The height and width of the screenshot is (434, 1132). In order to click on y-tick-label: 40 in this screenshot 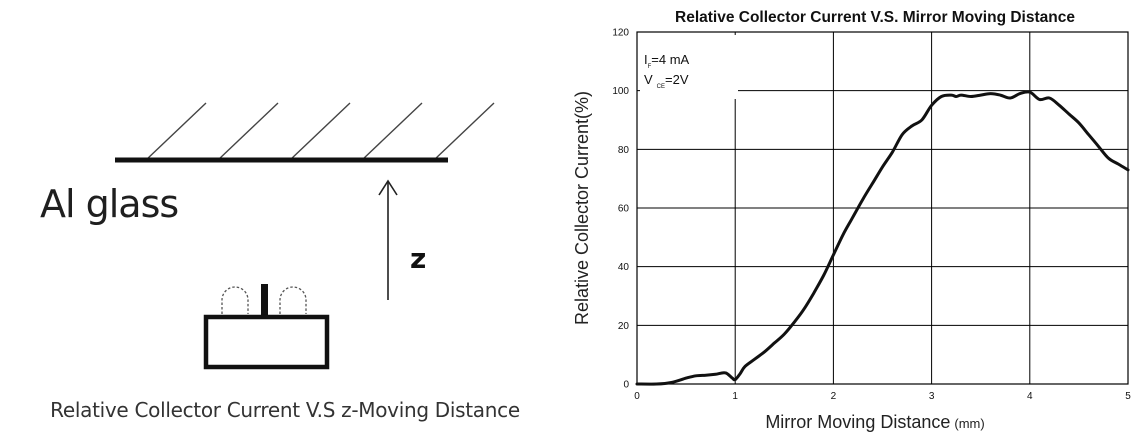, I will do `click(624, 267)`.